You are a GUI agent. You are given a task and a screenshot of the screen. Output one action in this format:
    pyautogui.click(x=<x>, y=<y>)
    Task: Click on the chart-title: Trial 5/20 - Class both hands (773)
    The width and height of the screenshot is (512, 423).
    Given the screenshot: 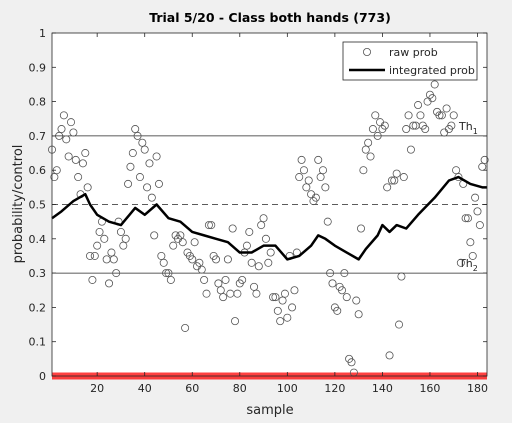 What is the action you would take?
    pyautogui.click(x=270, y=17)
    